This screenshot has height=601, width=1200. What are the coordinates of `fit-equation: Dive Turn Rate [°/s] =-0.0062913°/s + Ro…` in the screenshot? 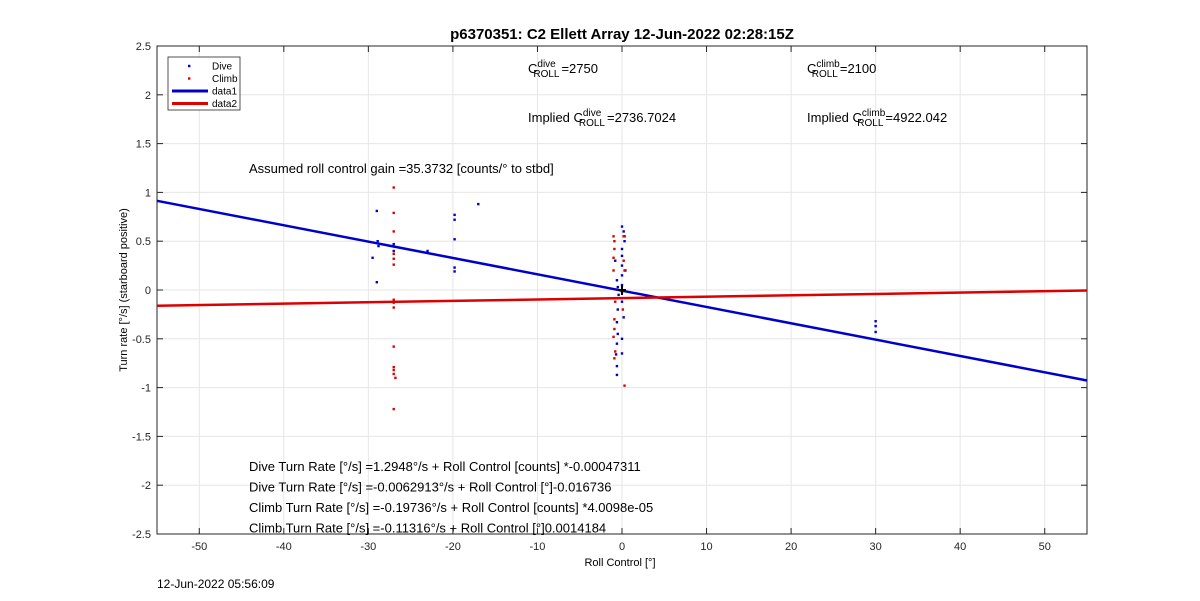 It's located at (430, 487).